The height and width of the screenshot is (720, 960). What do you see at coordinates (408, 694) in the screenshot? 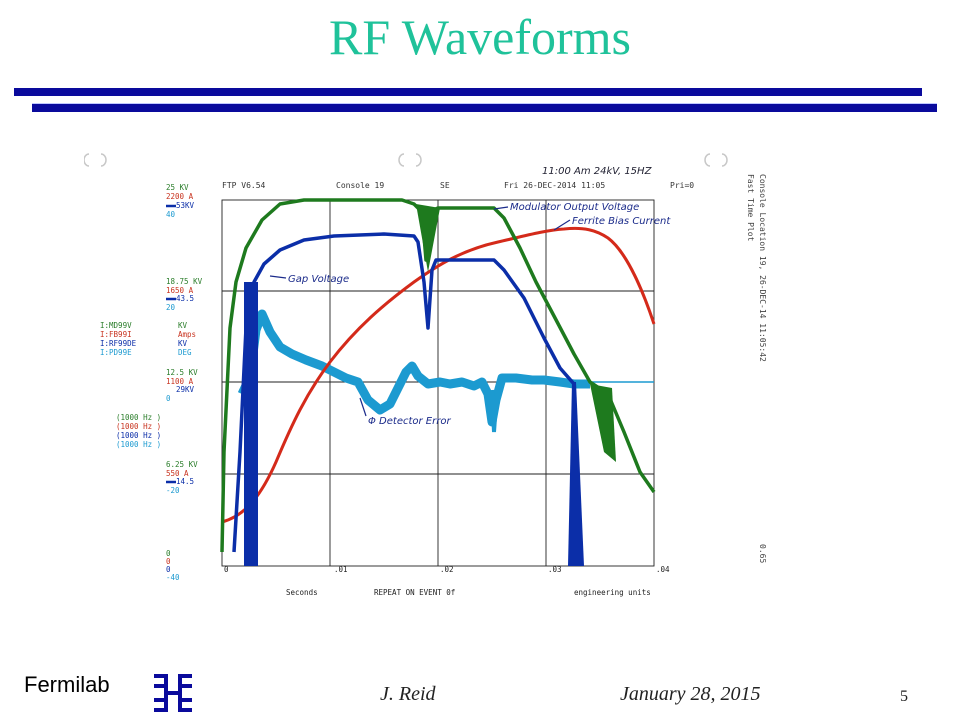
I see `footer-author: J. Reid` at bounding box center [408, 694].